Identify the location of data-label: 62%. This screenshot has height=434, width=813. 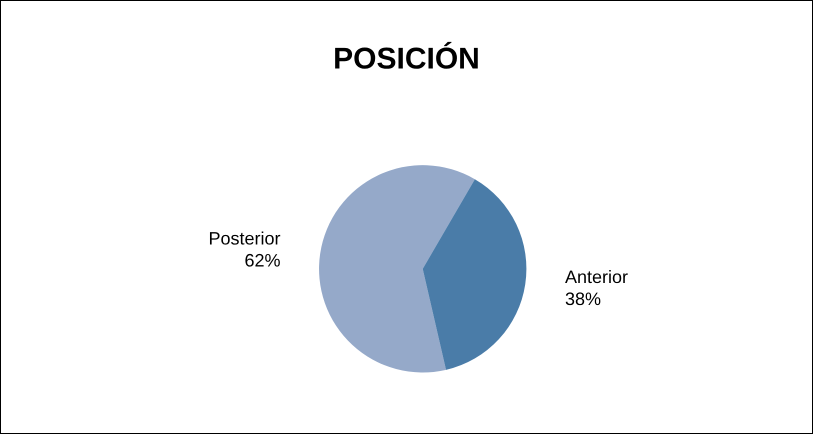
(262, 260).